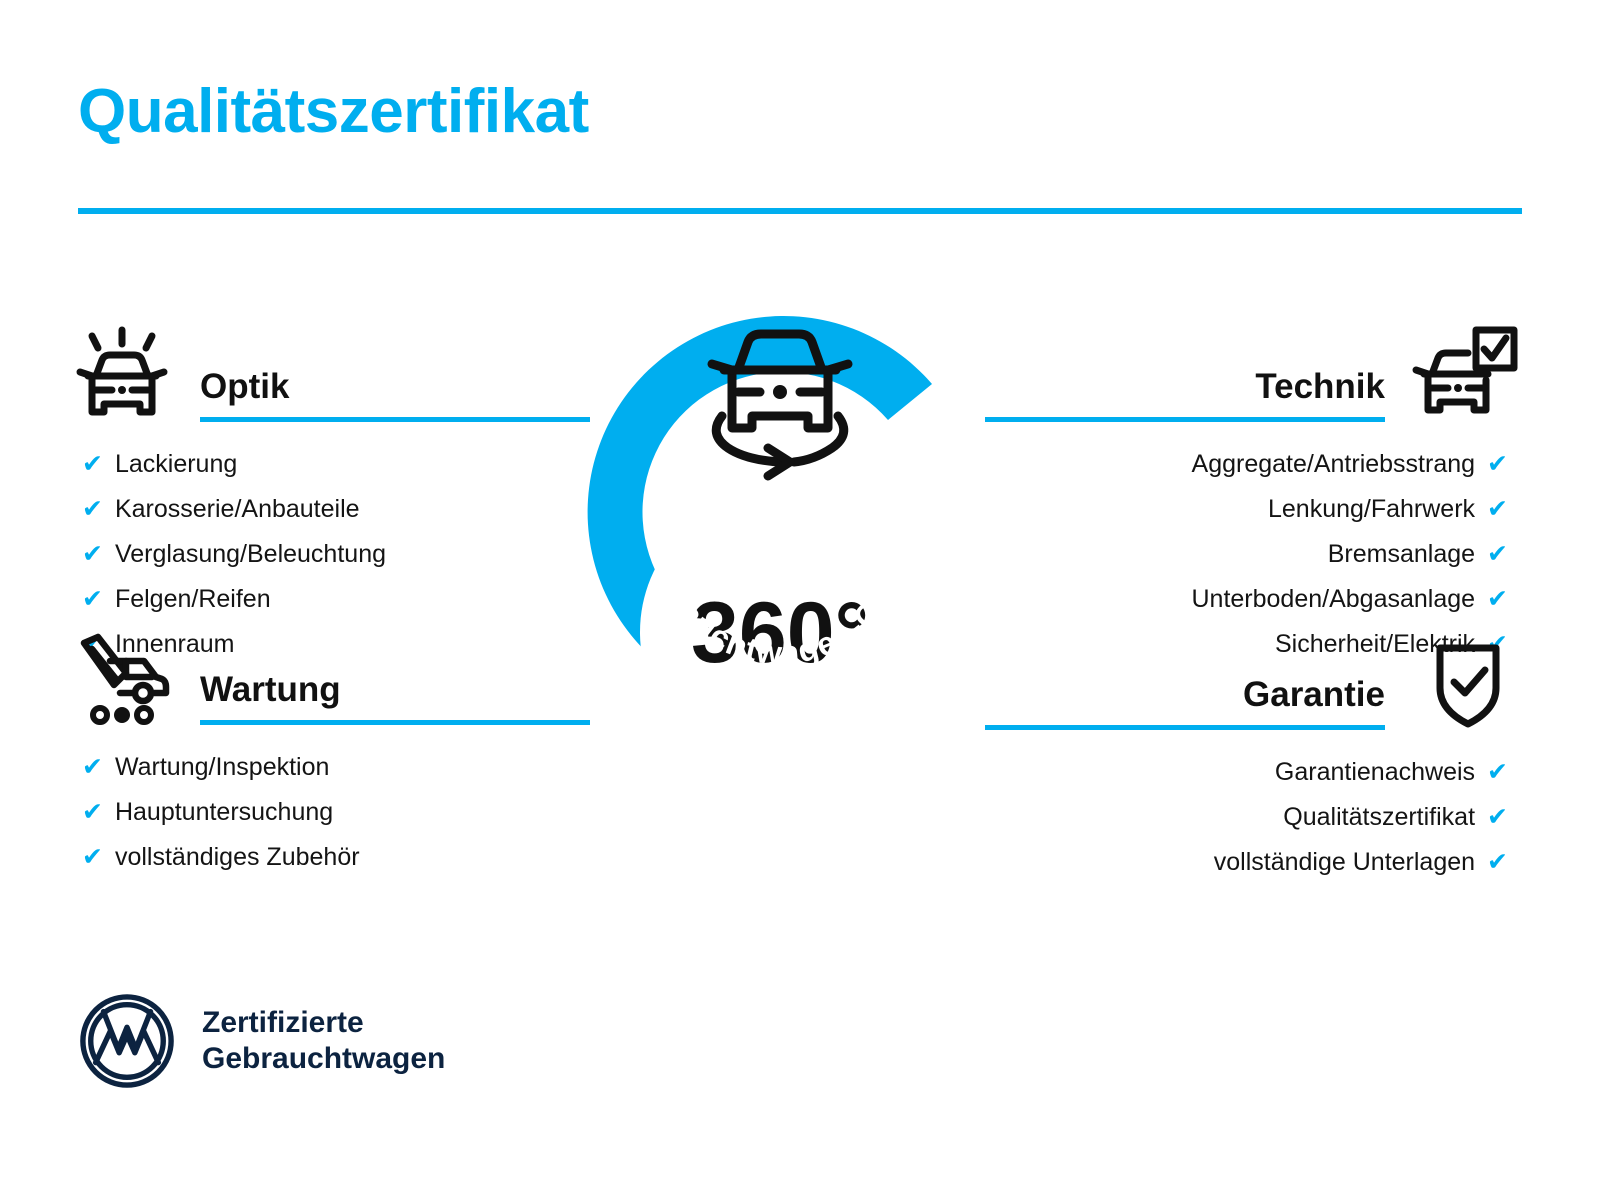 This screenshot has height=1200, width=1600. Describe the element at coordinates (1371, 509) in the screenshot. I see `list-item-label: Lenkung/Fahrwerk` at that location.